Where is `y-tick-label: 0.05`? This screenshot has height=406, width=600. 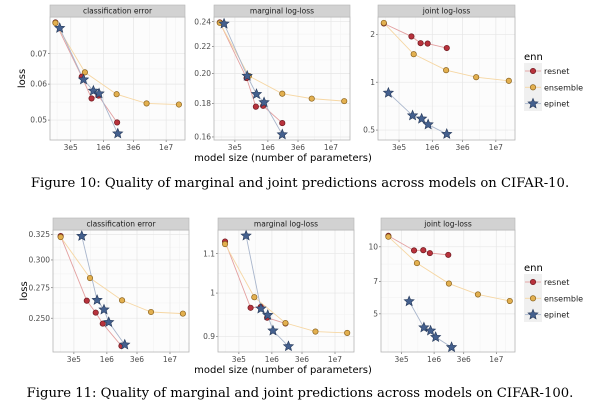
y-tick-label: 0.05 is located at coordinates (38, 120).